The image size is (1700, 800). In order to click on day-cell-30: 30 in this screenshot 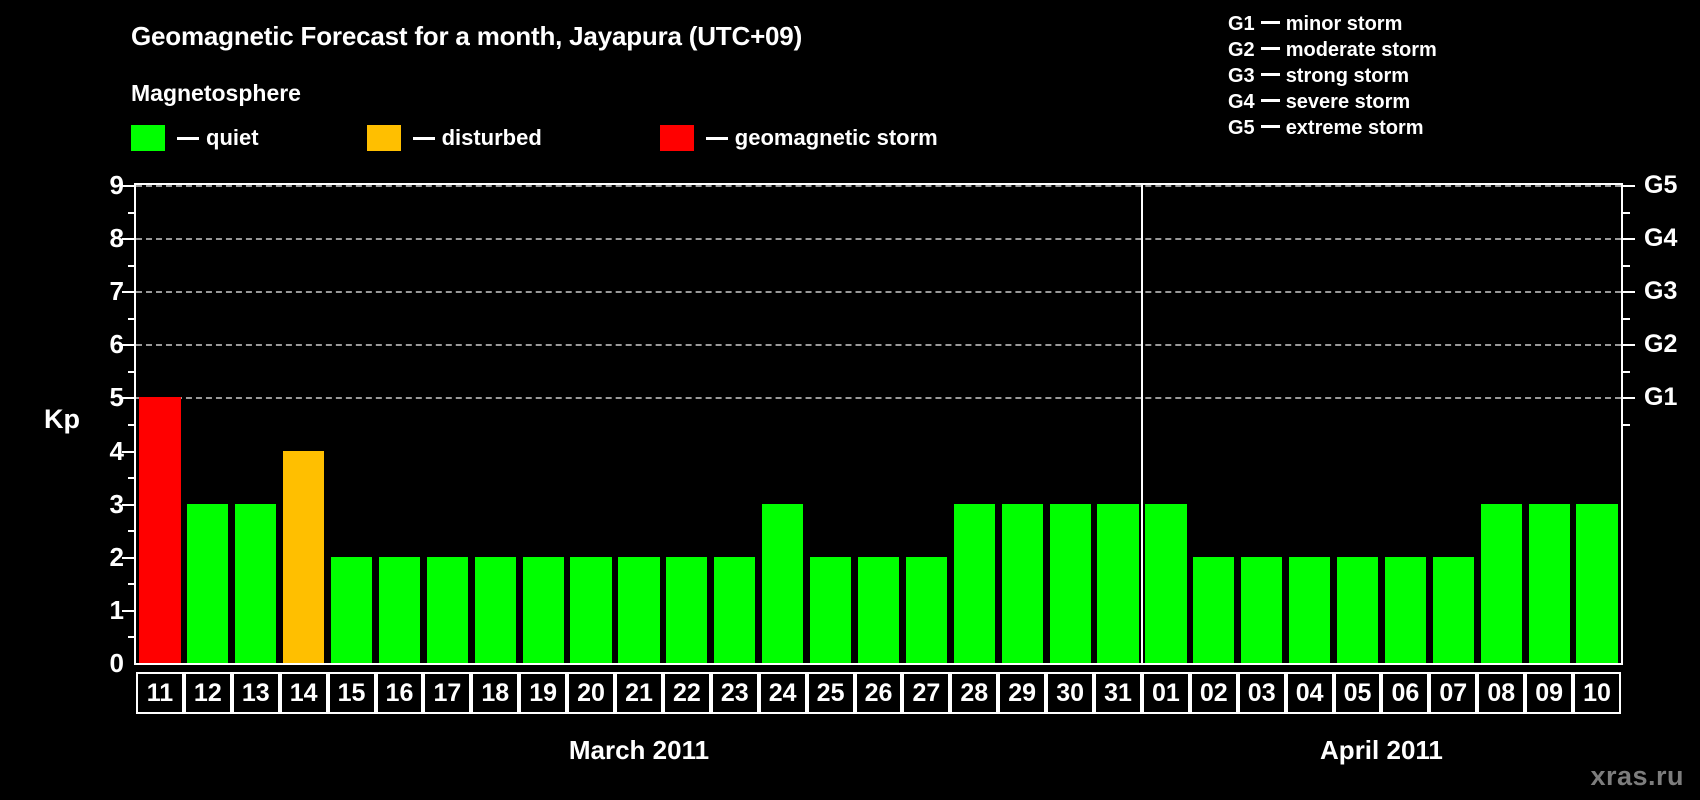, I will do `click(1070, 693)`.